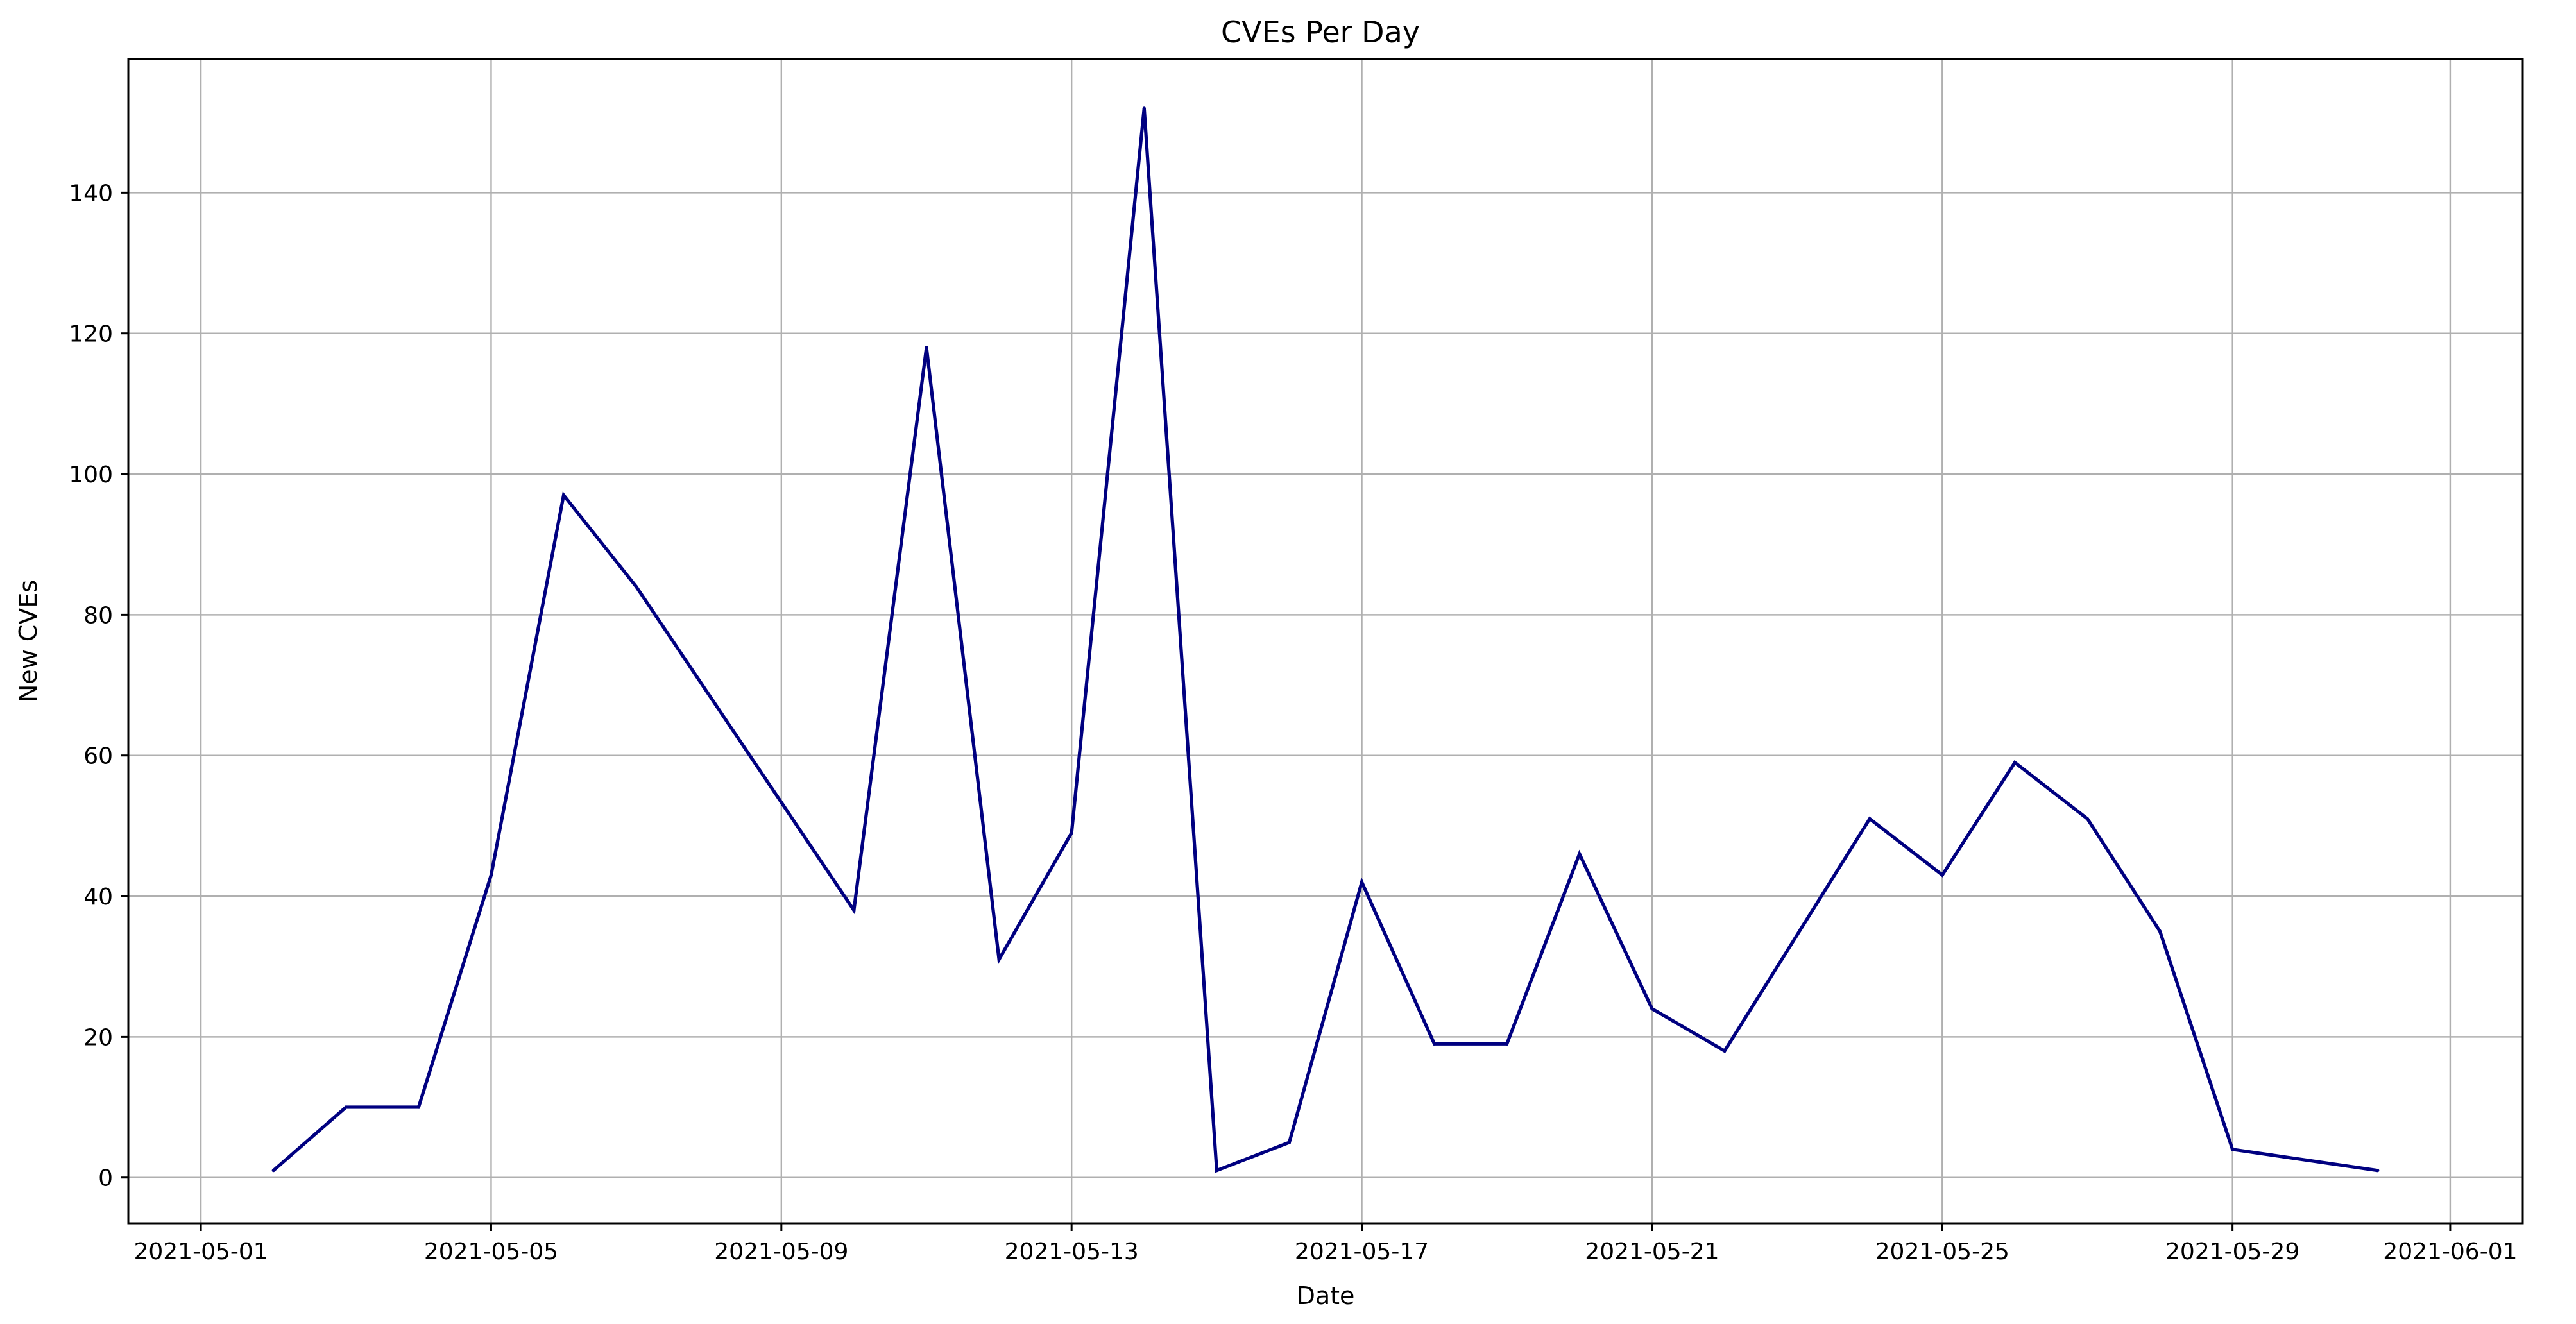  Describe the element at coordinates (106, 1179) in the screenshot. I see `y-tick-label: 0` at that location.